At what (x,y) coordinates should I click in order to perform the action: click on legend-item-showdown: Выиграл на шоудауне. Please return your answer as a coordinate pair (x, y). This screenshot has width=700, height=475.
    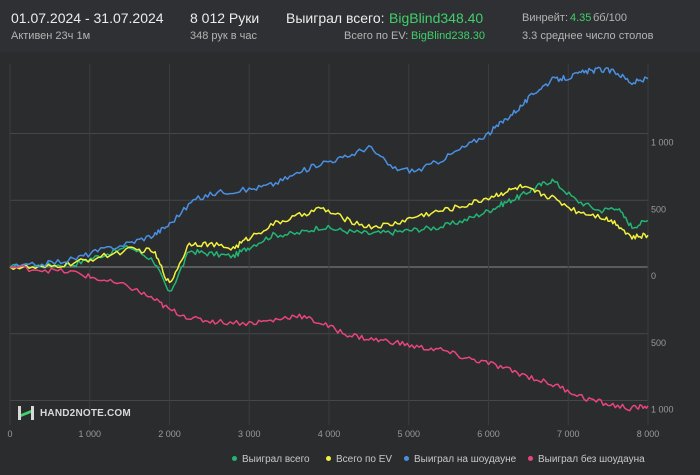
    Looking at the image, I should click on (460, 459).